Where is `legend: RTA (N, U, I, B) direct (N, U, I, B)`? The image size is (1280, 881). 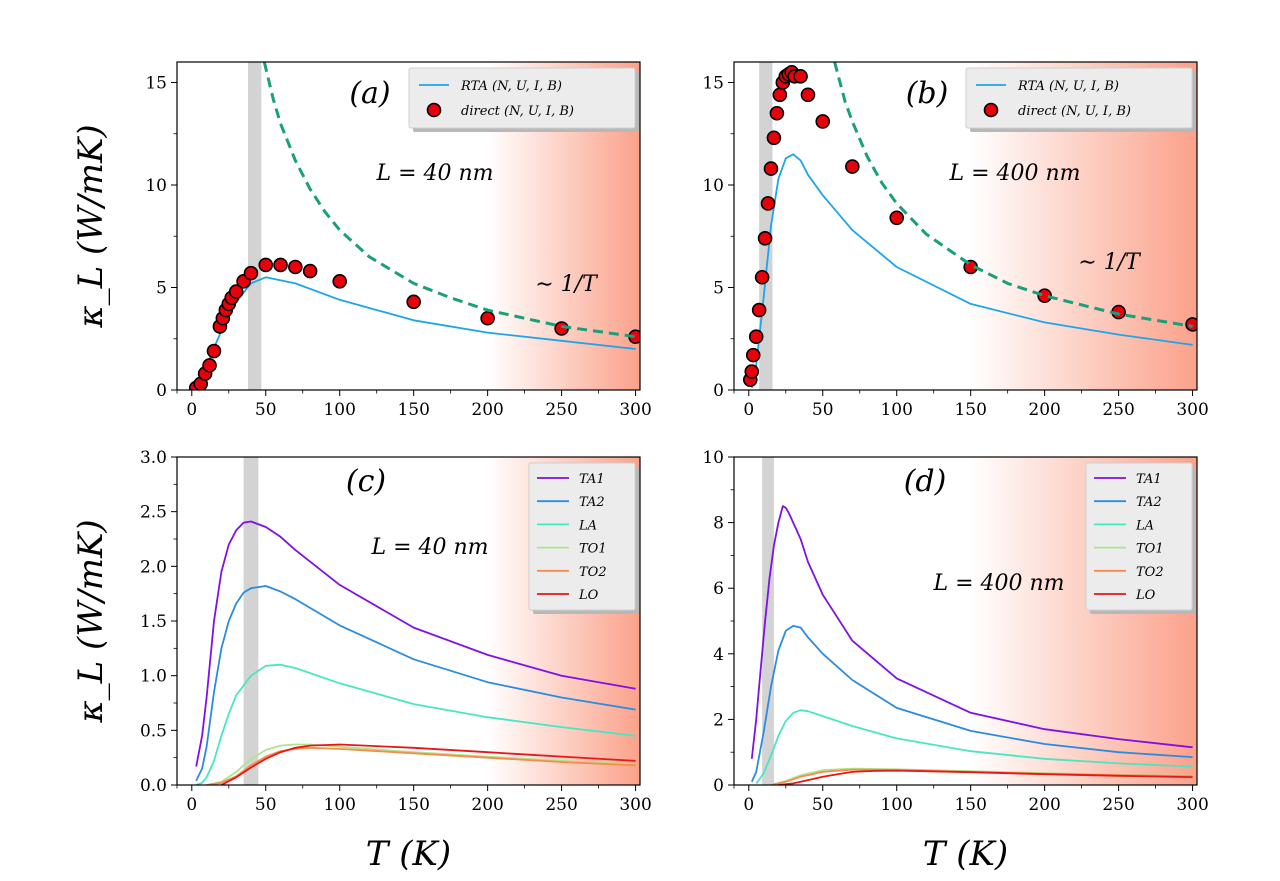
legend: RTA (N, U, I, B) direct (N, U, I, B) is located at coordinates (523, 99).